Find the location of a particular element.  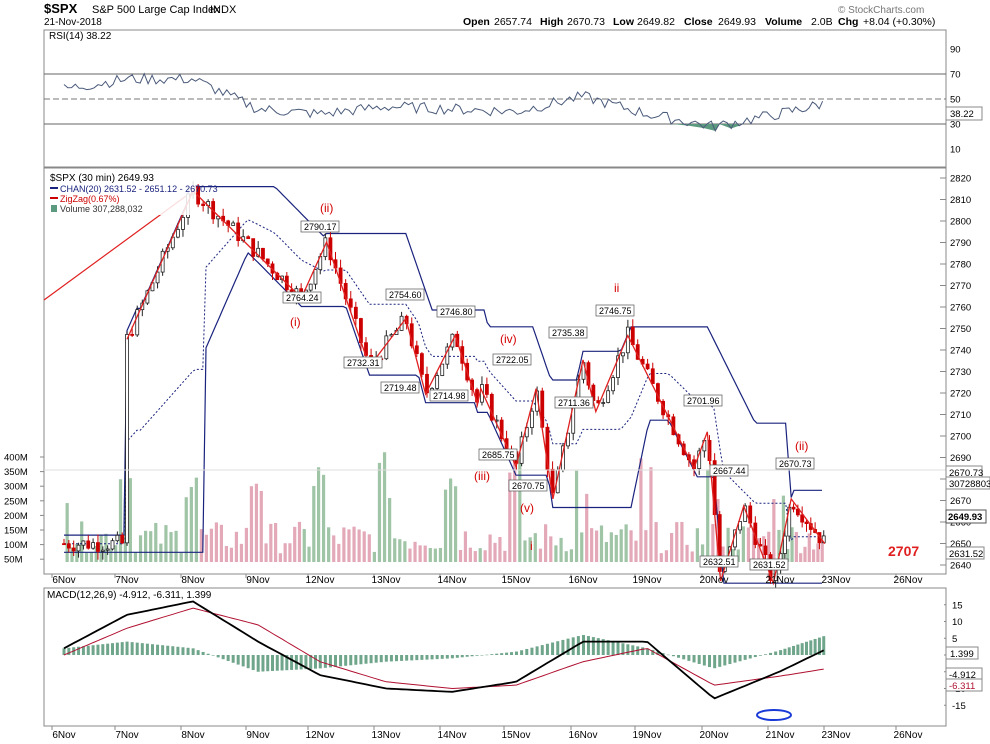

date-tick-label: 13Nov is located at coordinates (386, 735).